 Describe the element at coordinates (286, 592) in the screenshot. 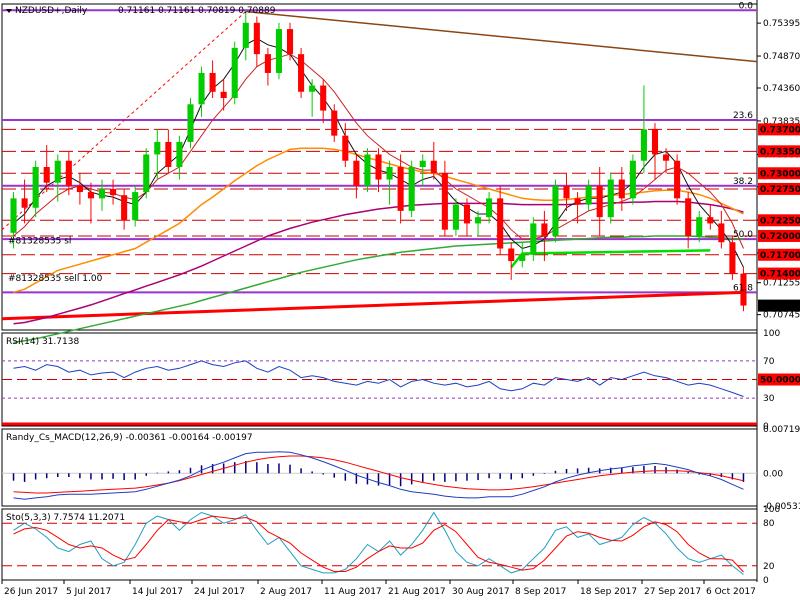

I see `x-tick-label: 2 Aug 2017` at that location.